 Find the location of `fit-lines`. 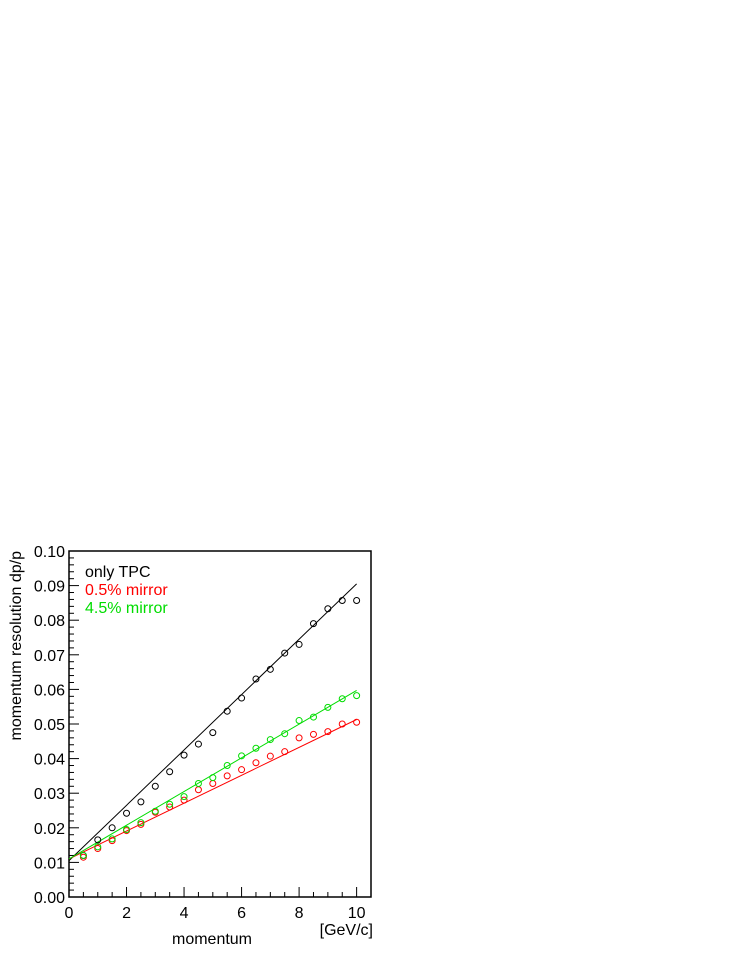

fit-lines is located at coordinates (212, 722).